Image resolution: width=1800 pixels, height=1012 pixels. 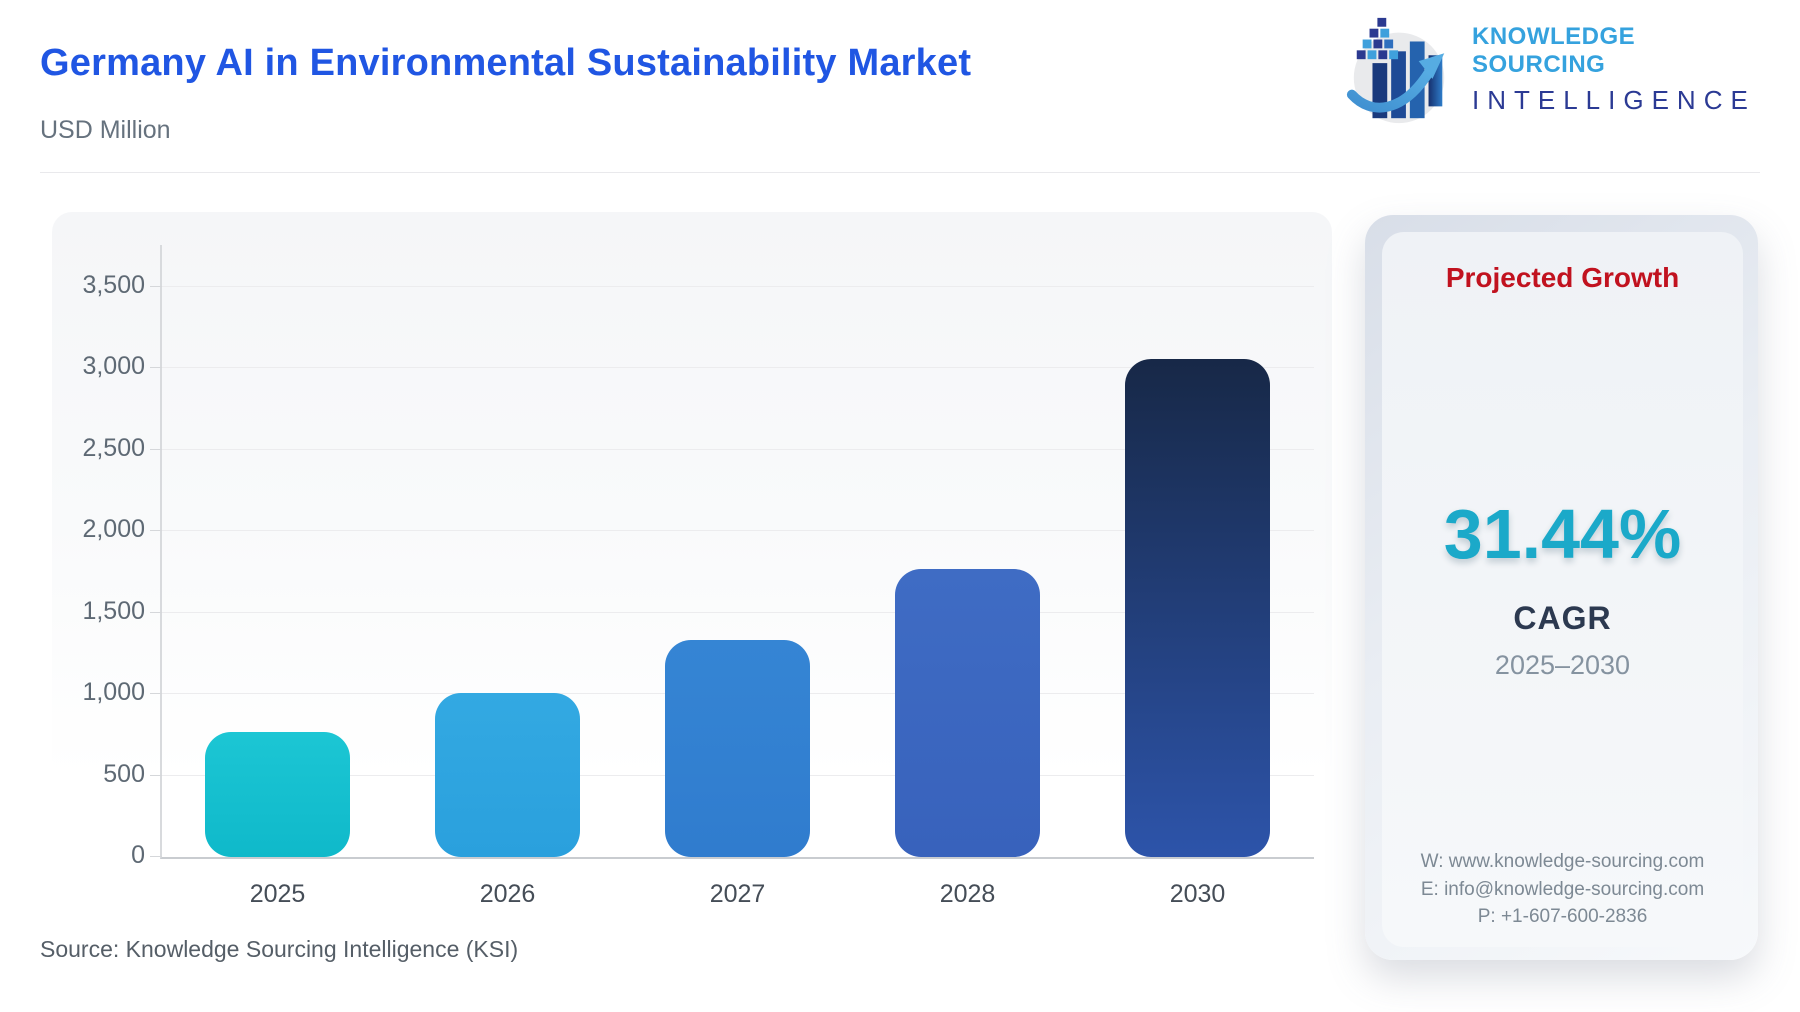 What do you see at coordinates (1562, 277) in the screenshot?
I see `projected-growth-title: Projected Growth` at bounding box center [1562, 277].